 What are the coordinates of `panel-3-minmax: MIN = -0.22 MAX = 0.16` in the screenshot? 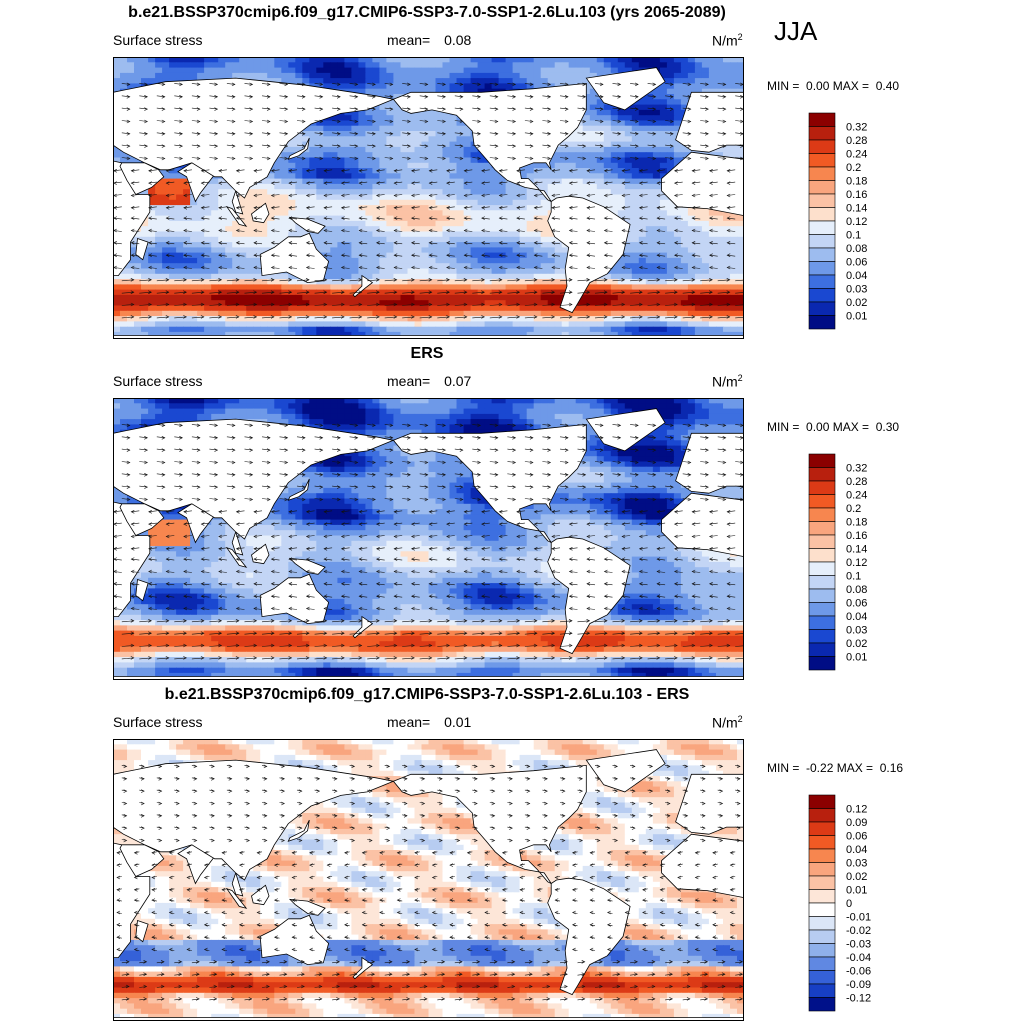 It's located at (835, 768).